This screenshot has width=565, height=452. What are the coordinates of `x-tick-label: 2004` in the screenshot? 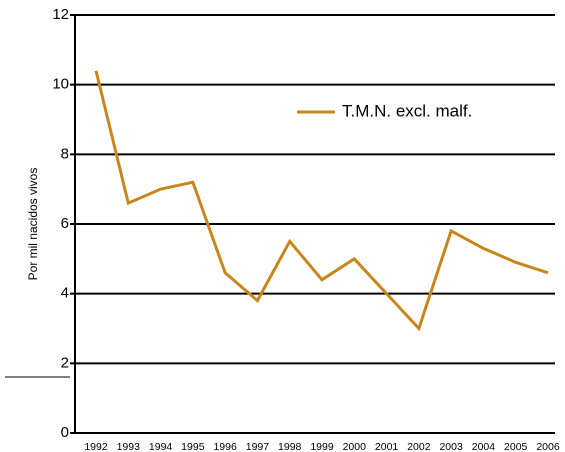 It's located at (484, 446).